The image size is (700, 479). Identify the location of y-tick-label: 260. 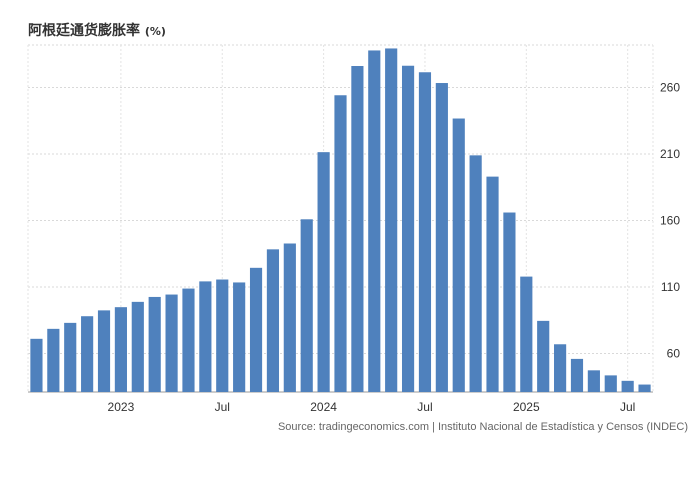
(670, 88).